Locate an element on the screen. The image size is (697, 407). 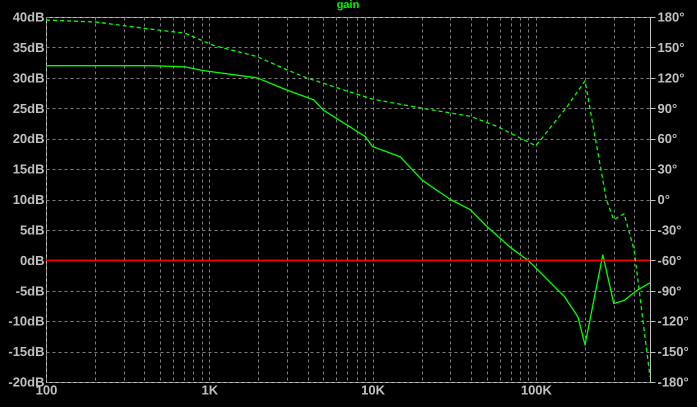
y2-tick-label: 0° is located at coordinates (664, 199).